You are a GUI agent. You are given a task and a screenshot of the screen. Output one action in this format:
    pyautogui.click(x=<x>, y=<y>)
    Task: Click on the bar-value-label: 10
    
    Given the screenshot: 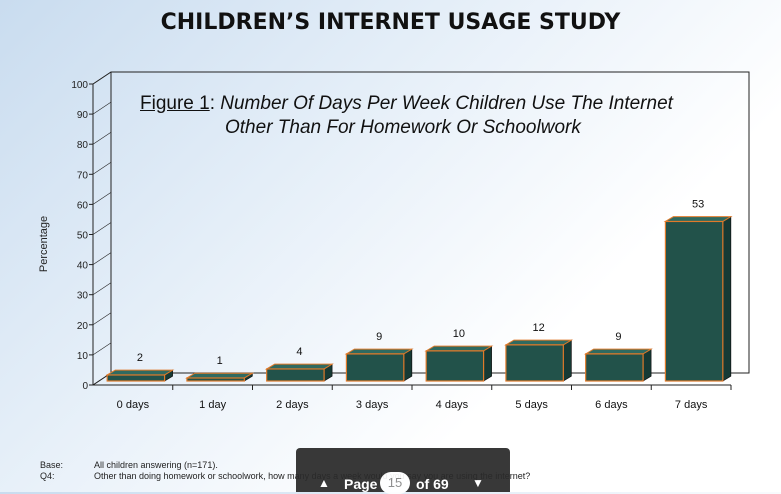 What is the action you would take?
    pyautogui.click(x=459, y=334)
    